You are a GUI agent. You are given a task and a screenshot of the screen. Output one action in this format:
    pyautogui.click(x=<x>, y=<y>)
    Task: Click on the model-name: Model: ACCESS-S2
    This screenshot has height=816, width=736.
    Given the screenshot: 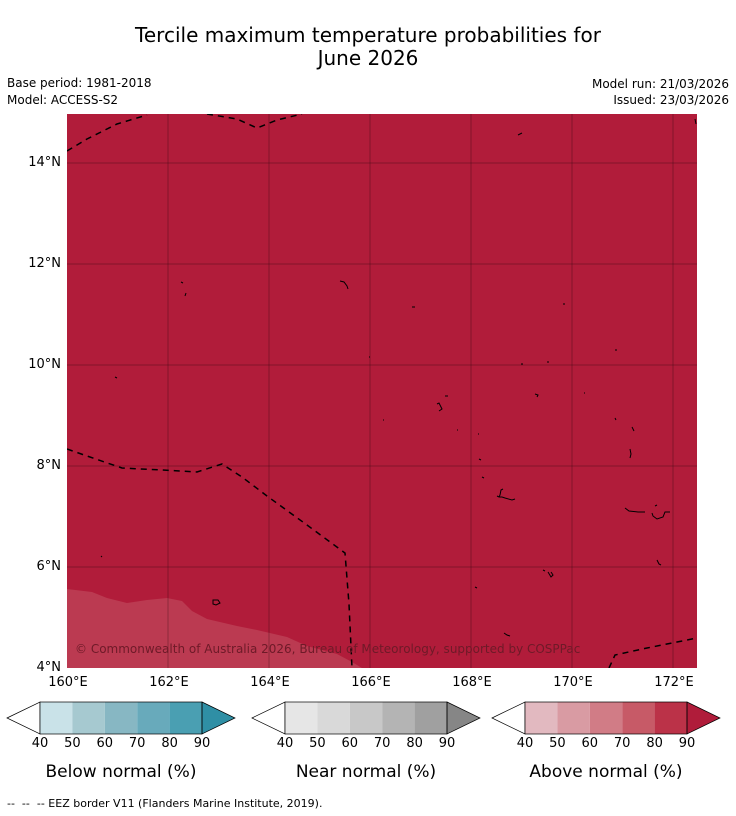 What is the action you would take?
    pyautogui.click(x=63, y=100)
    